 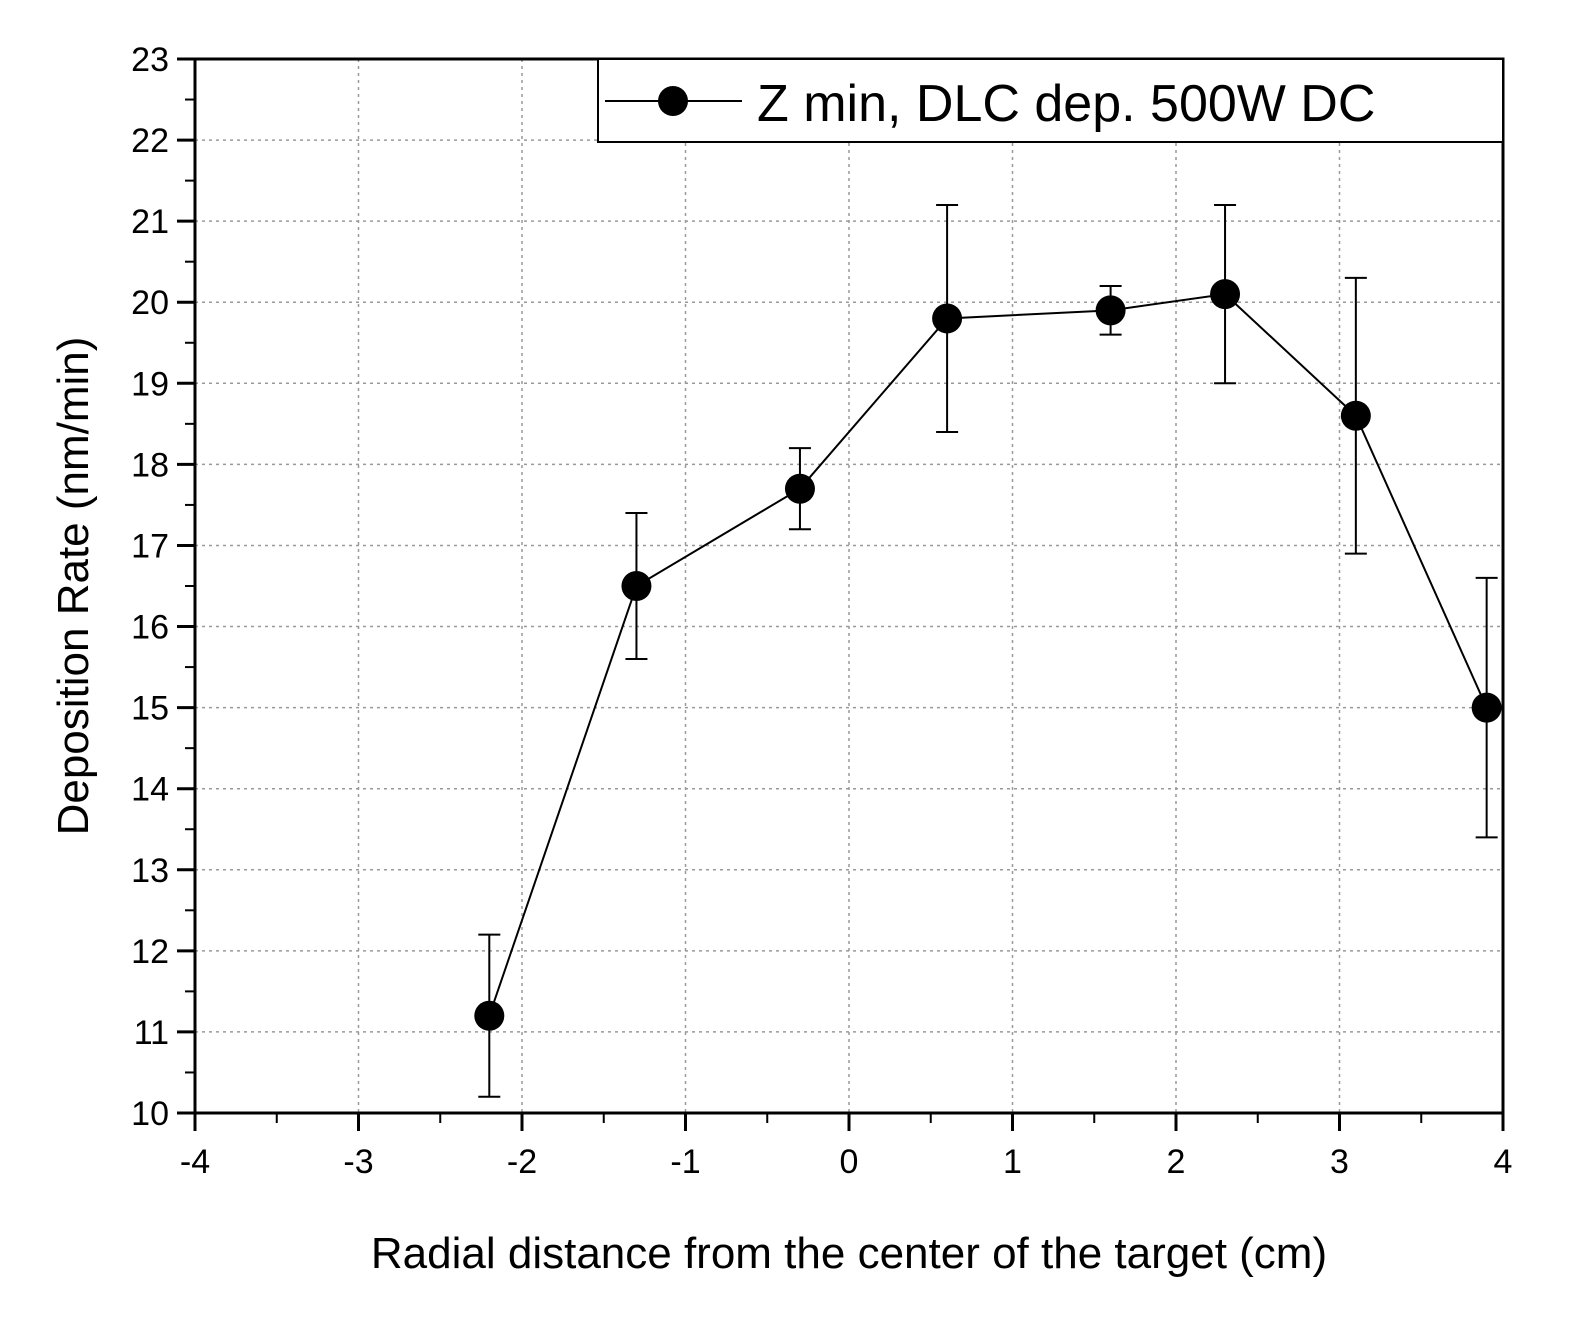 What do you see at coordinates (73, 586) in the screenshot?
I see `y-axis-label: Deposition Rate (nm/min)` at bounding box center [73, 586].